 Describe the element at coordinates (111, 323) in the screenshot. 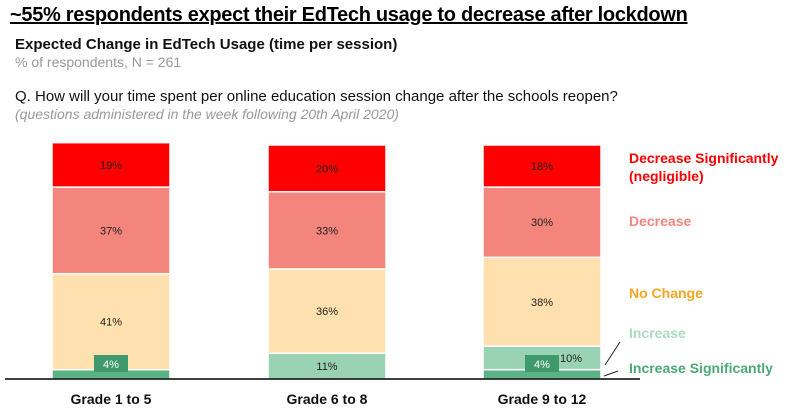

I see `data-label: 41%` at that location.